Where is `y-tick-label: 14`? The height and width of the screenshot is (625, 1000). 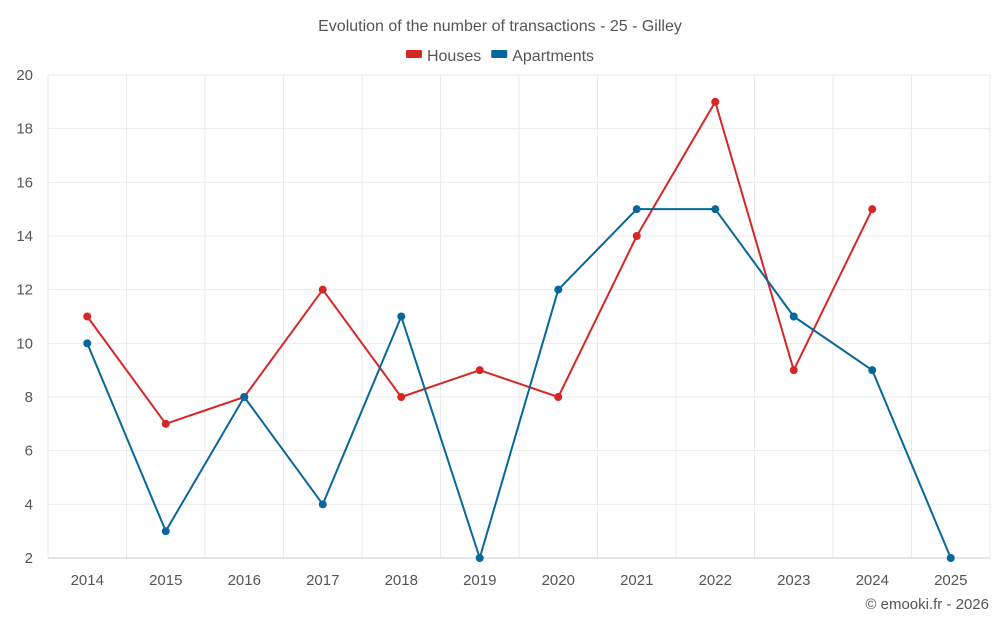 y-tick-label: 14 is located at coordinates (24, 236).